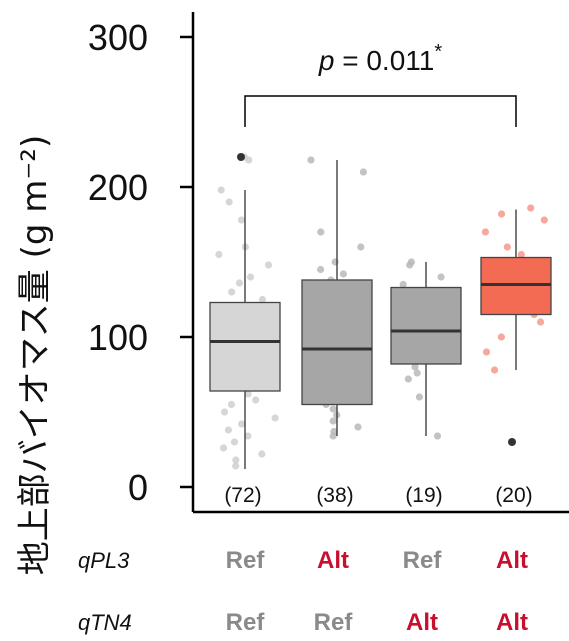 This screenshot has width=569, height=641. What do you see at coordinates (384, 60) in the screenshot?
I see `p-value: = 0.011` at bounding box center [384, 60].